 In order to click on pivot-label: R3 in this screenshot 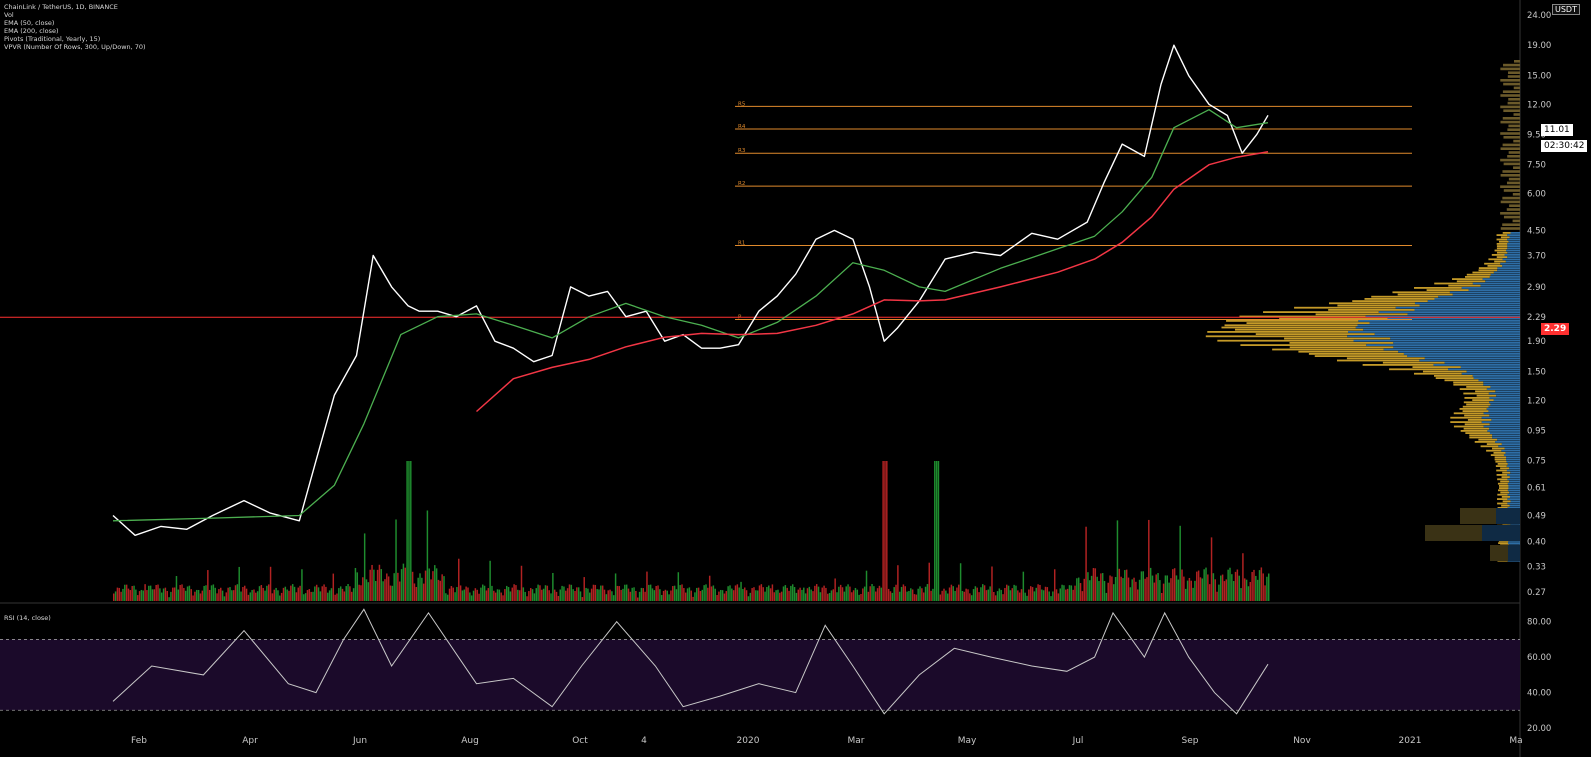, I will do `click(742, 151)`.